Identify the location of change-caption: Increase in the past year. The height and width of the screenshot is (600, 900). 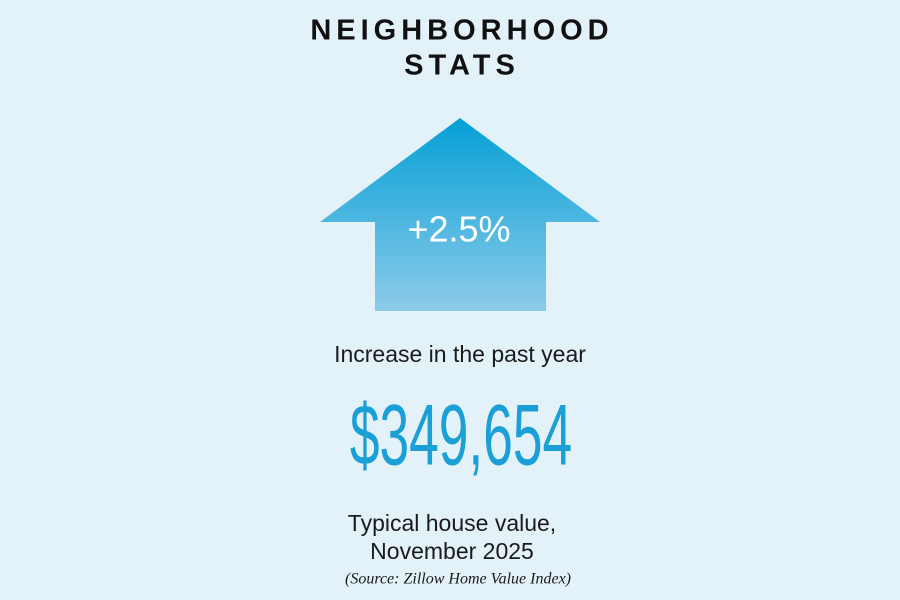
(460, 354).